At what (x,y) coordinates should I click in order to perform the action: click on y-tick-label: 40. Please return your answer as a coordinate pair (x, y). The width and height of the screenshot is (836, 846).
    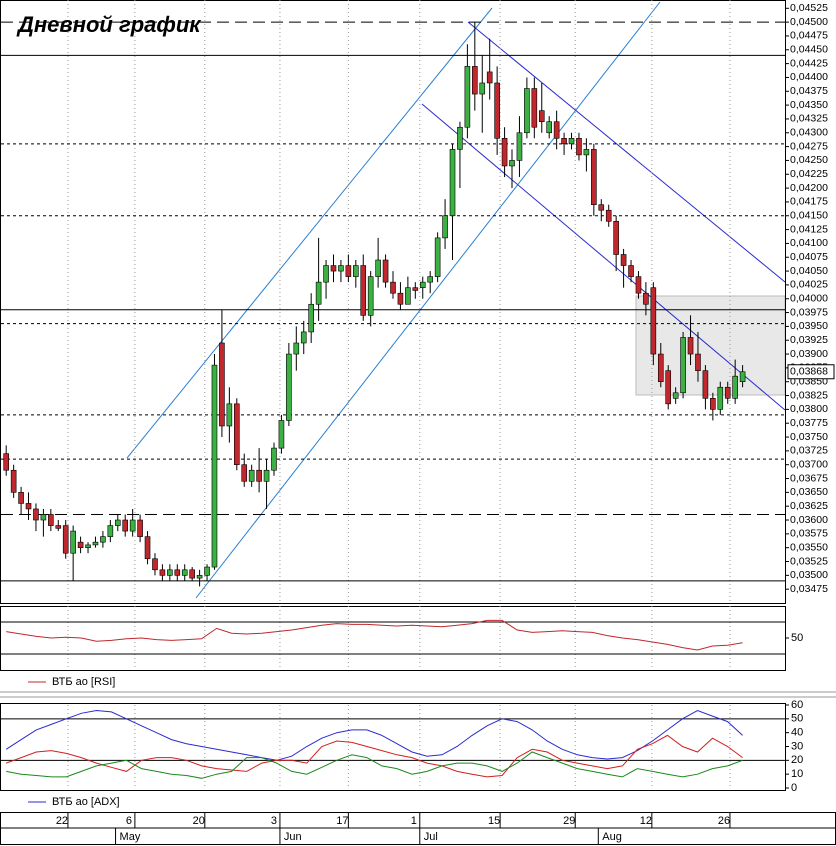
    Looking at the image, I should click on (797, 733).